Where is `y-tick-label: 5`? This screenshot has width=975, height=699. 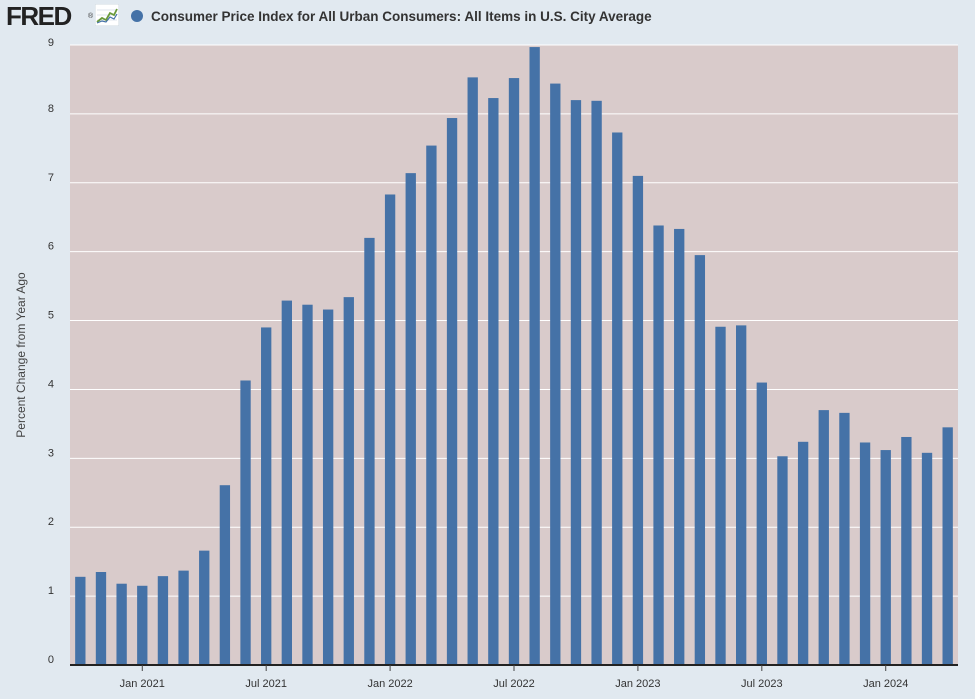
y-tick-label: 5 is located at coordinates (51, 316).